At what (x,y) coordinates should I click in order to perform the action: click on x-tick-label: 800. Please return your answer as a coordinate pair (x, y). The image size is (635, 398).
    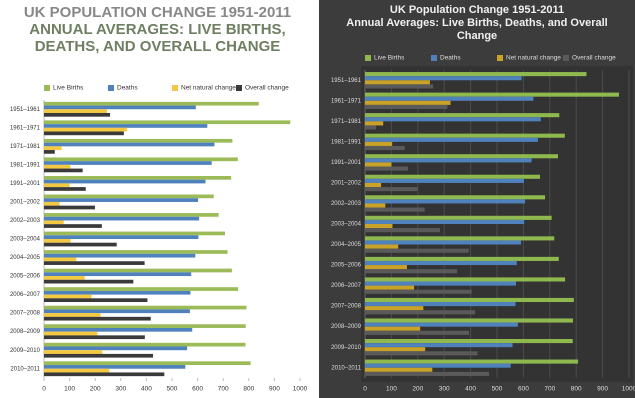
    Looking at the image, I should click on (248, 389).